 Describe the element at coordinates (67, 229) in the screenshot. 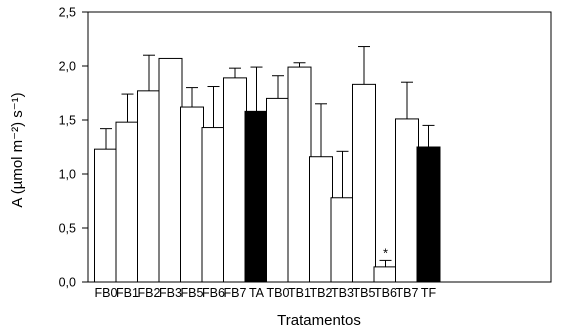

I see `y-tick-label: 0,5` at that location.